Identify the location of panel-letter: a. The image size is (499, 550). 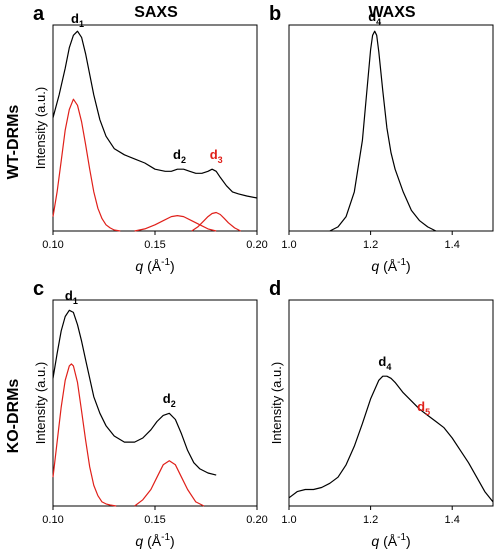
(39, 14).